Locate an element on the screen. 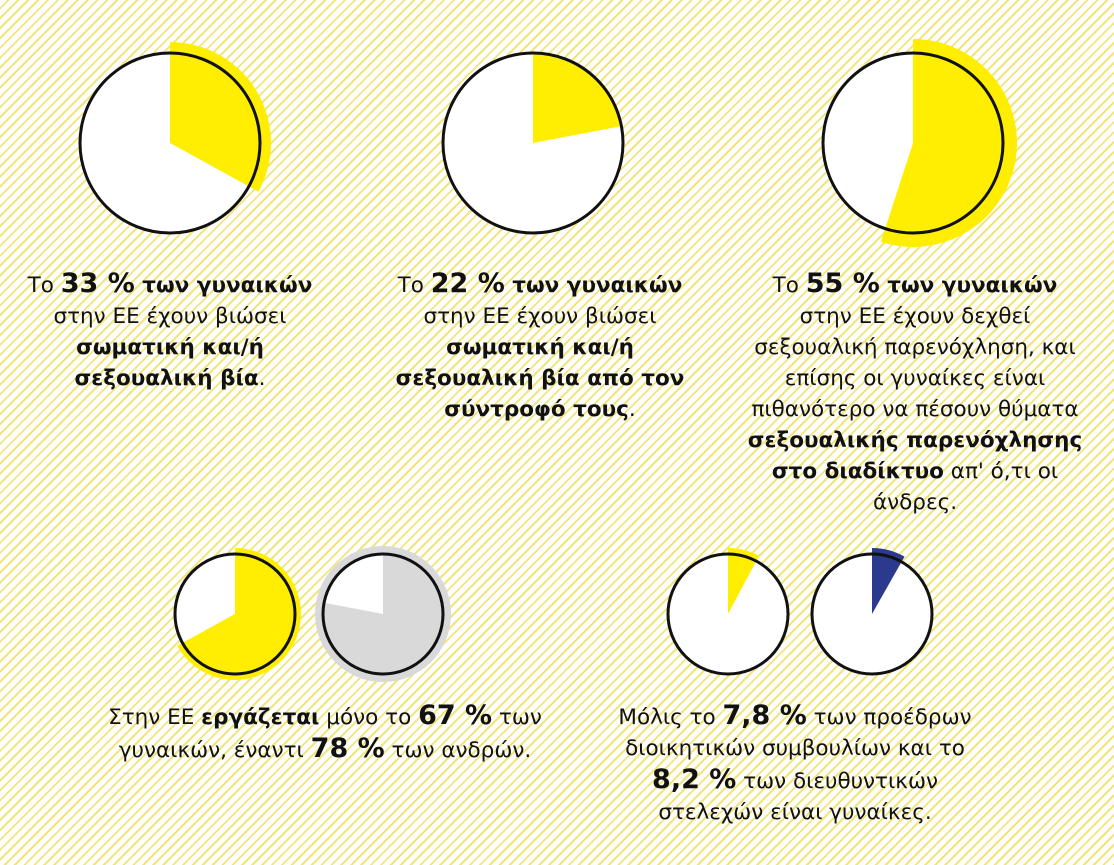  pie-boards-executives is located at coordinates (872, 612).